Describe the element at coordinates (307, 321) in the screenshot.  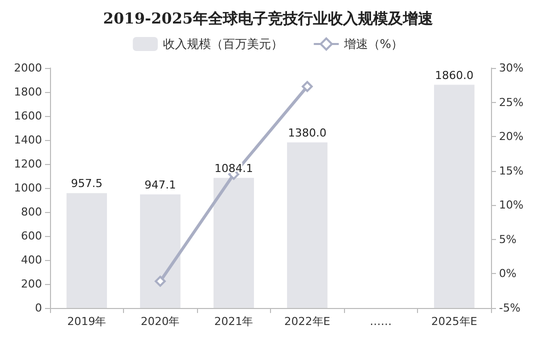
I see `x-tick-label: 2022年E` at that location.